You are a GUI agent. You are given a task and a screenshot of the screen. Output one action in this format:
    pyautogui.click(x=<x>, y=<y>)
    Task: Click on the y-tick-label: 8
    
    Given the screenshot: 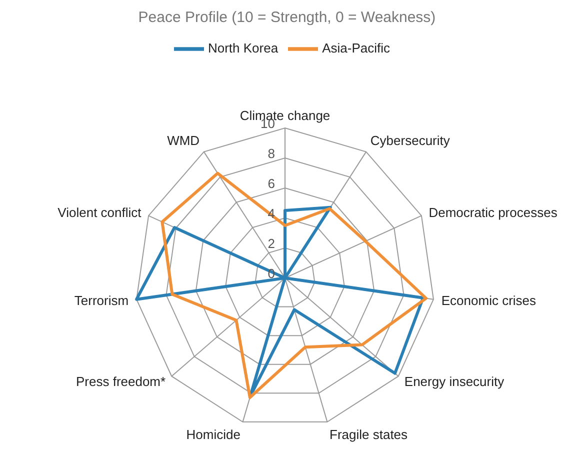 What is the action you would take?
    pyautogui.click(x=271, y=153)
    